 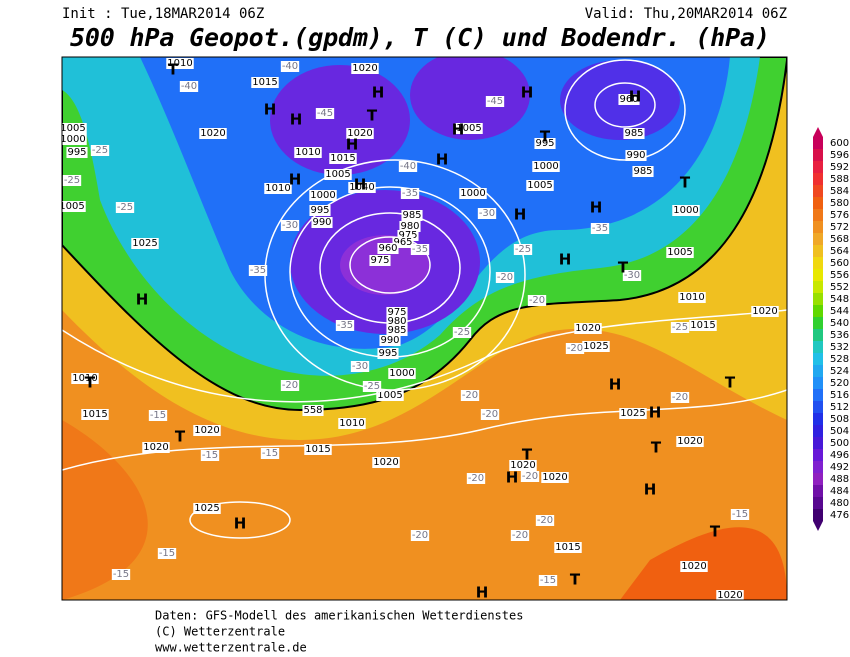 I want to click on legend-label: 516, so click(x=839, y=395).